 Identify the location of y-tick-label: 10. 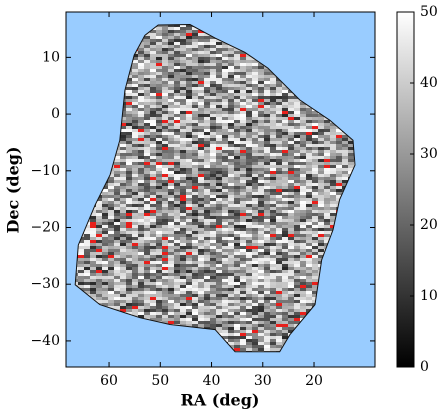
(51, 57).